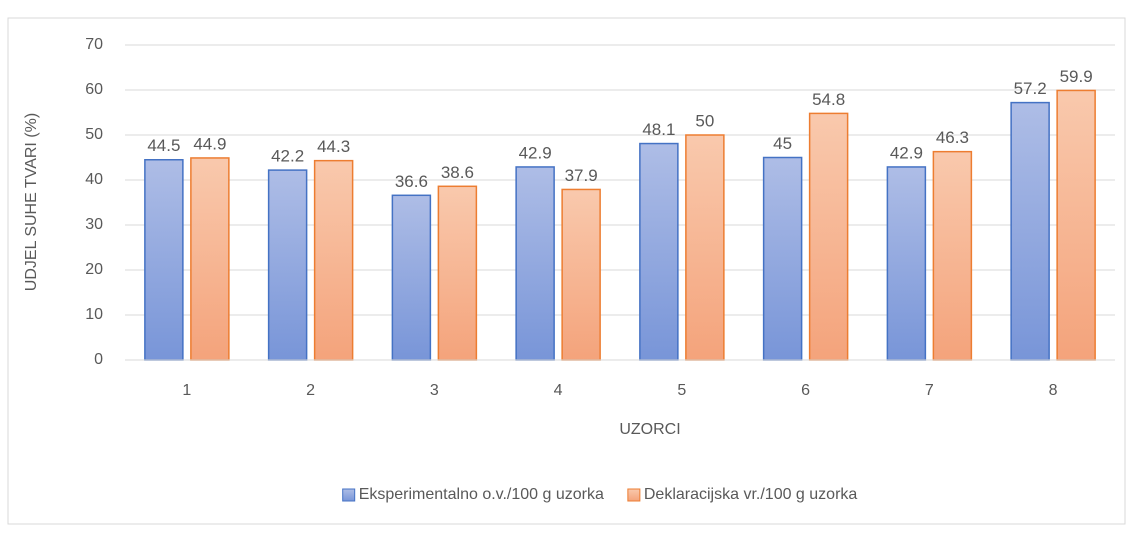 This screenshot has height=534, width=1131. Describe the element at coordinates (333, 146) in the screenshot. I see `data-label: 44.3` at that location.